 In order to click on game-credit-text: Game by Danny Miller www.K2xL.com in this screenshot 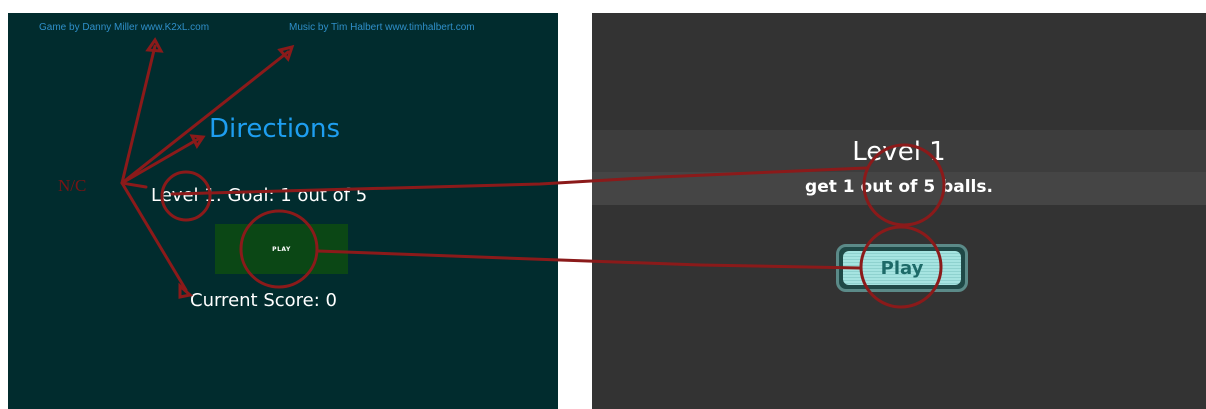, I will do `click(124, 27)`.